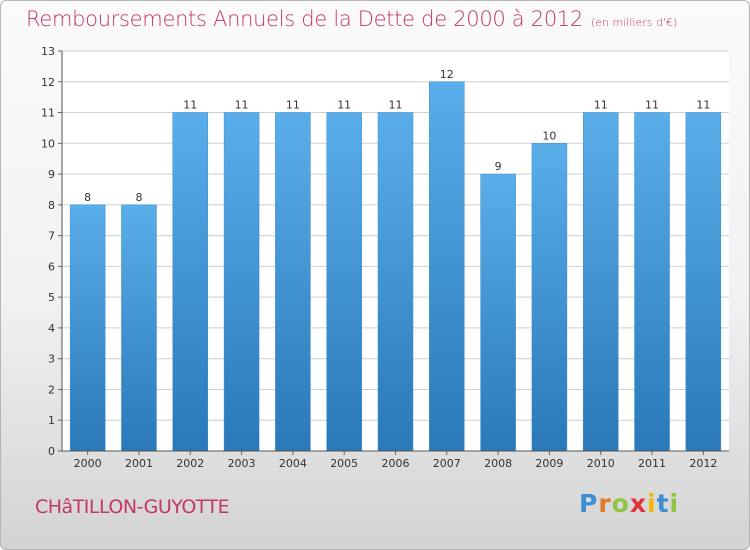 The image size is (750, 550). Describe the element at coordinates (634, 22) in the screenshot. I see `chart-subtitle: (en milliers d'€)` at that location.